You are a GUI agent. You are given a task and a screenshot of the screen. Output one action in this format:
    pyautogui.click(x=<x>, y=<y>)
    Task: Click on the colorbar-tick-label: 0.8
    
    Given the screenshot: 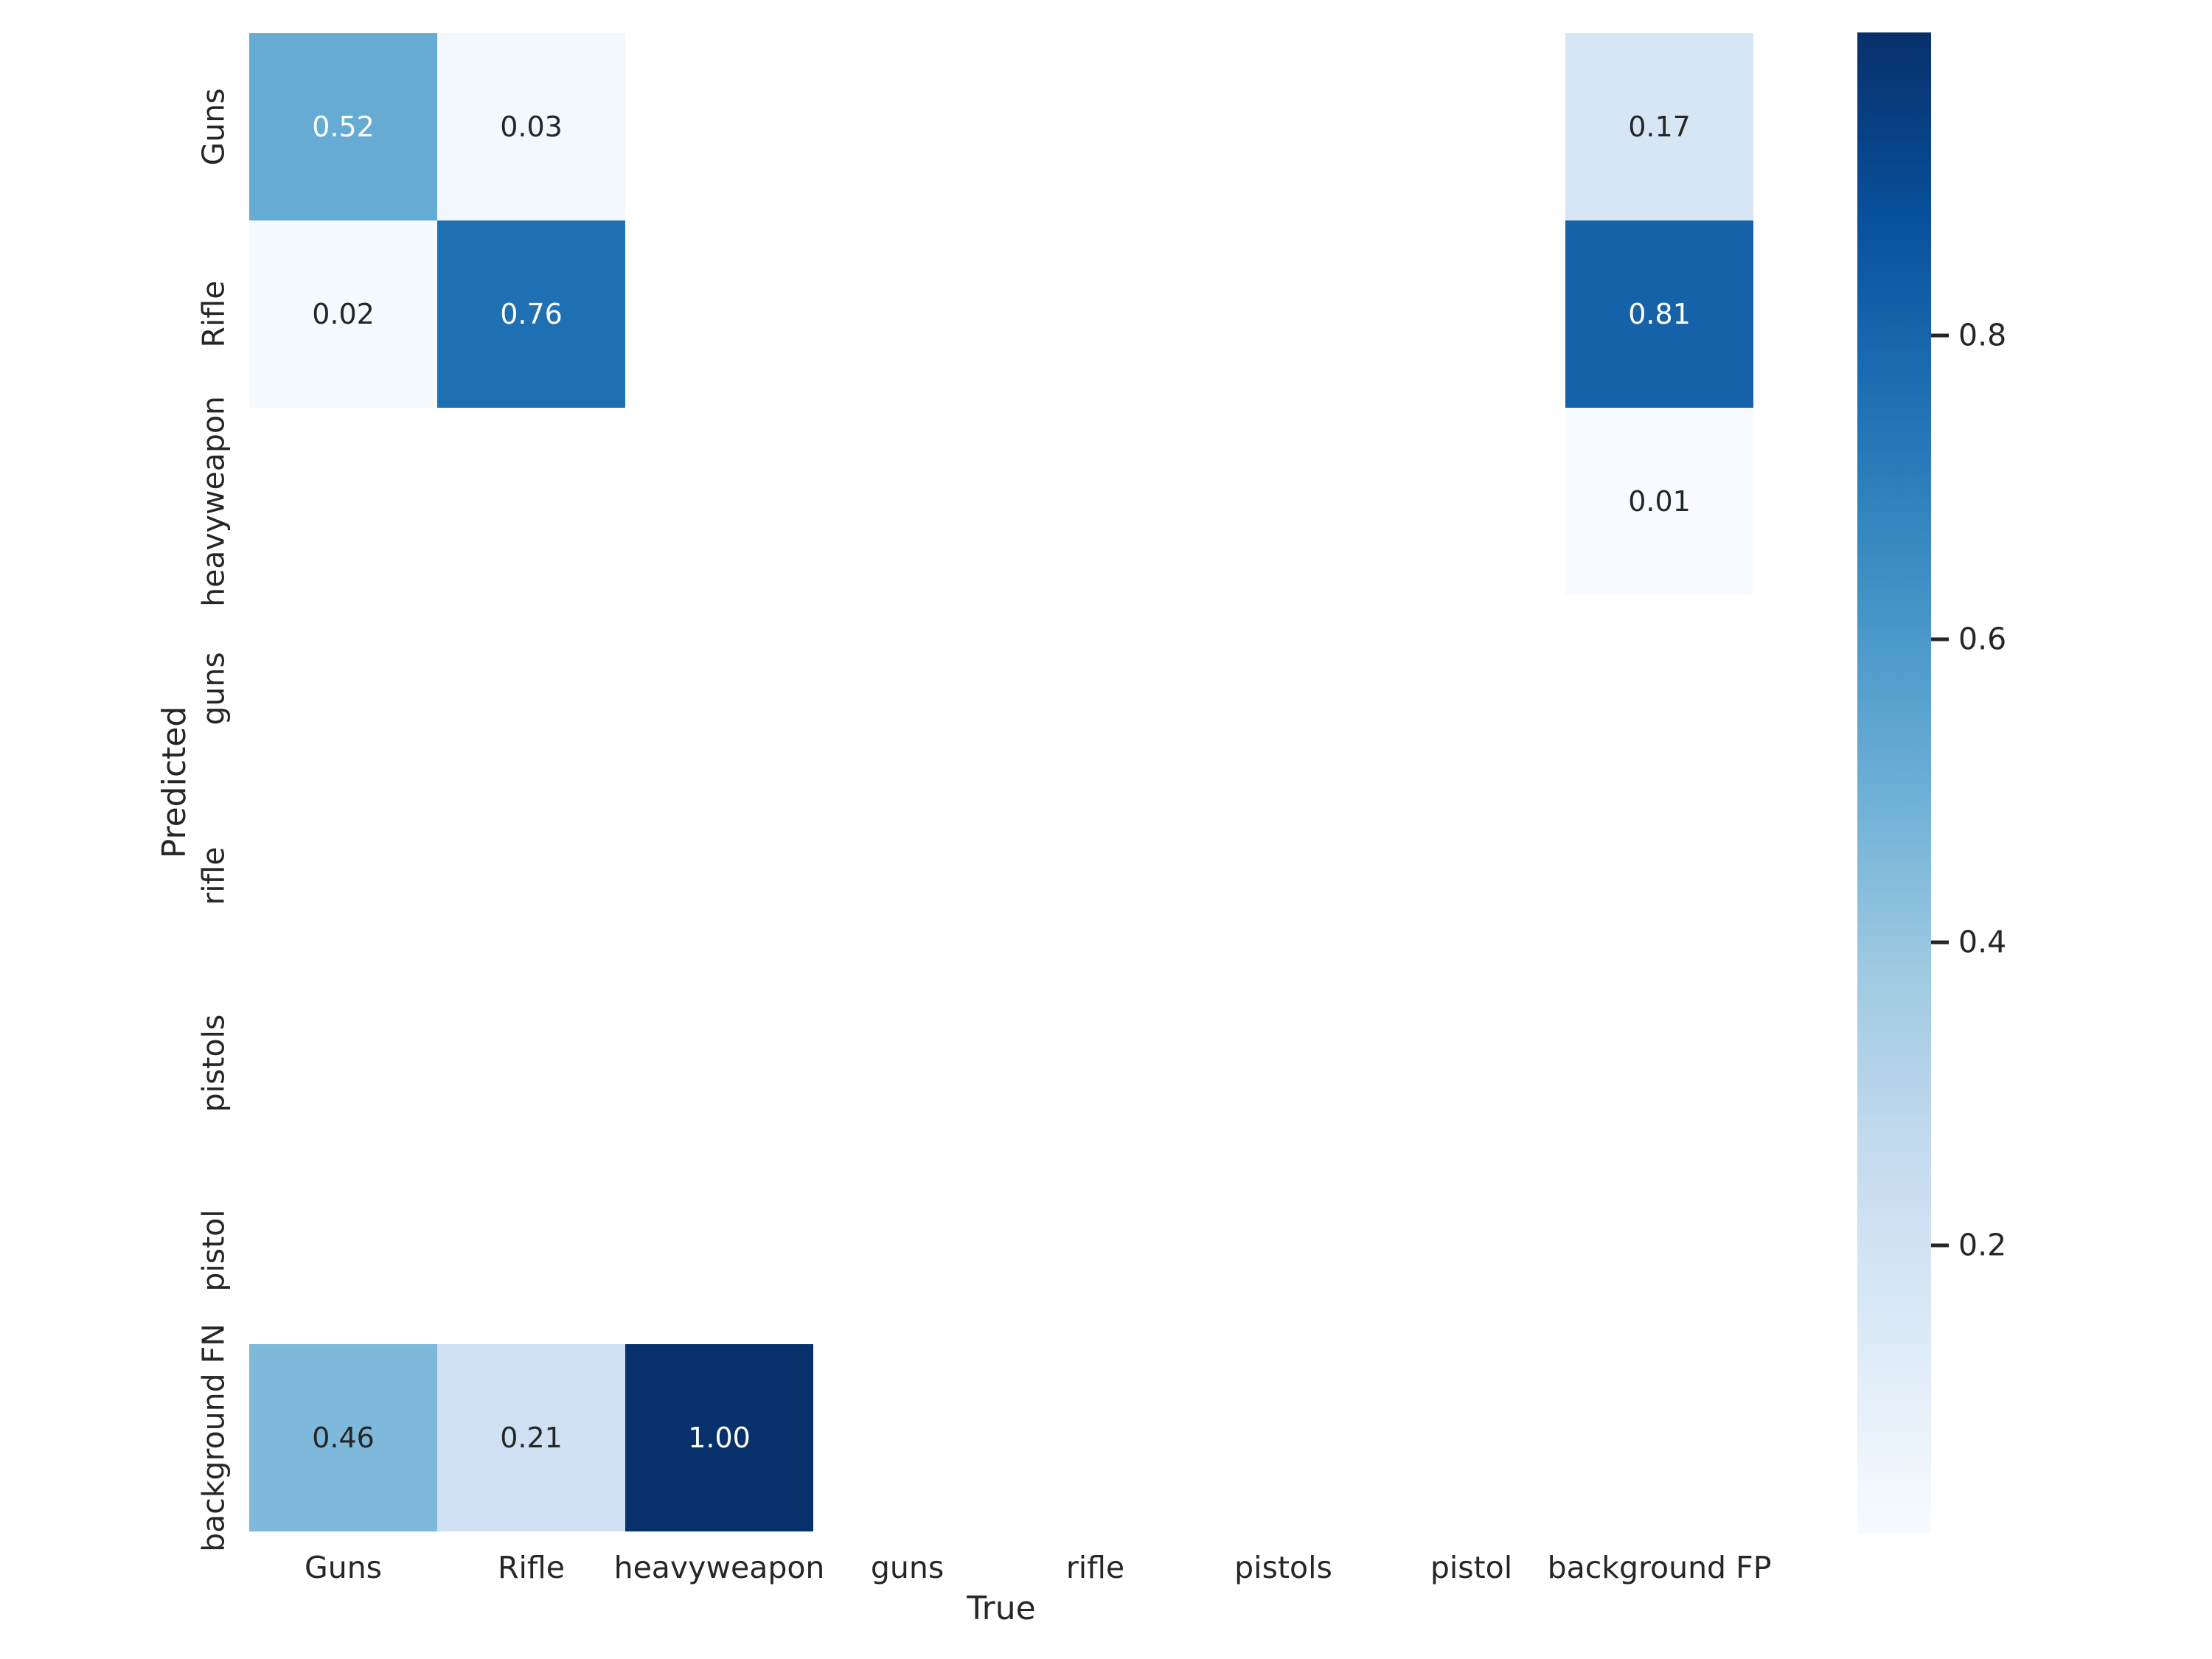 What is the action you would take?
    pyautogui.click(x=1982, y=335)
    